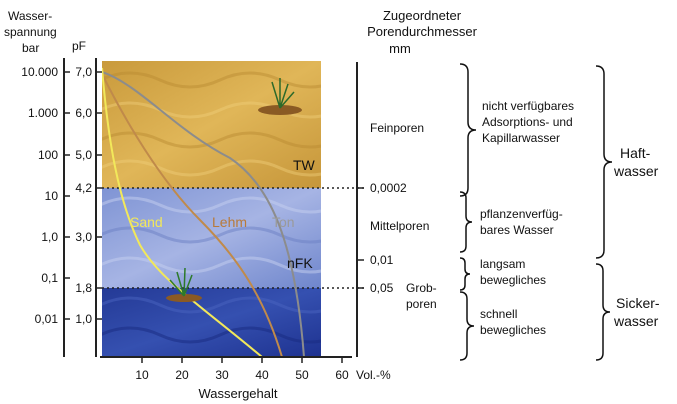  I want to click on plant-available-label: bares Wasser, so click(517, 230).